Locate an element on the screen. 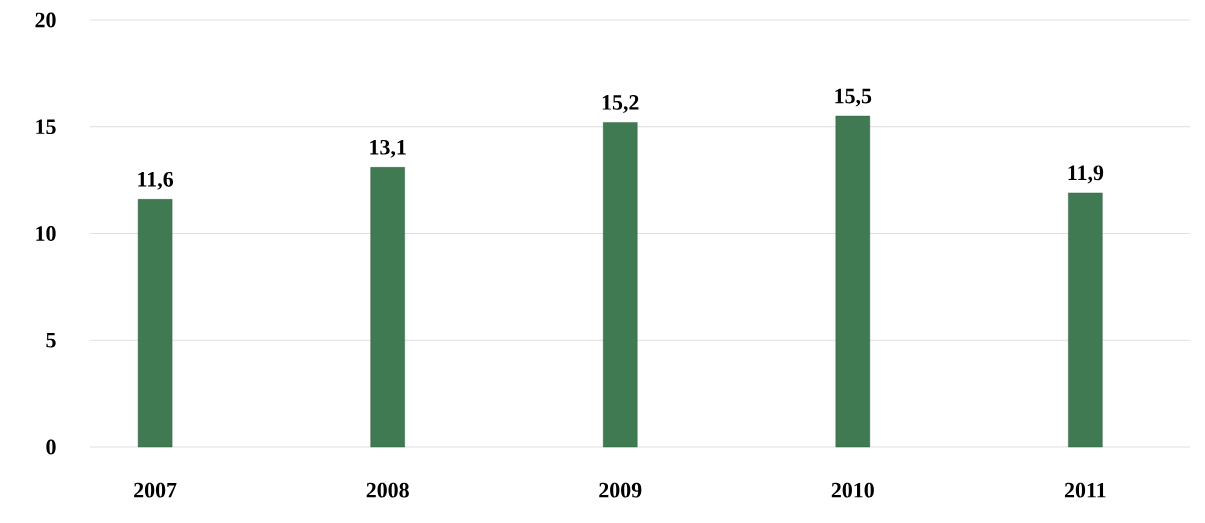 Image resolution: width=1205 pixels, height=523 pixels. y-tick-label: 20 is located at coordinates (45, 20).